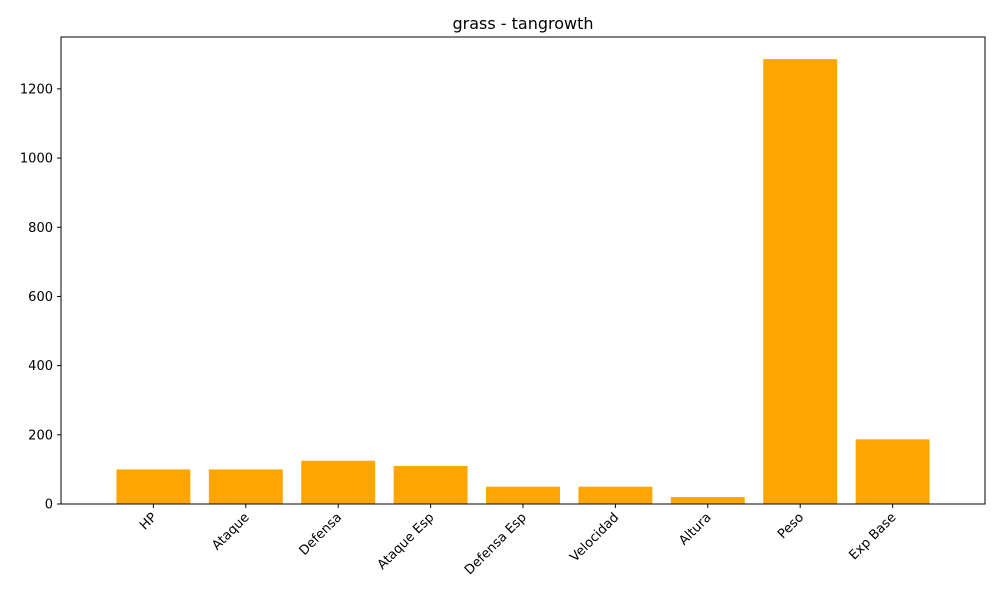 Image resolution: width=1000 pixels, height=600 pixels. Describe the element at coordinates (800, 282) in the screenshot. I see `bar-peso` at that location.